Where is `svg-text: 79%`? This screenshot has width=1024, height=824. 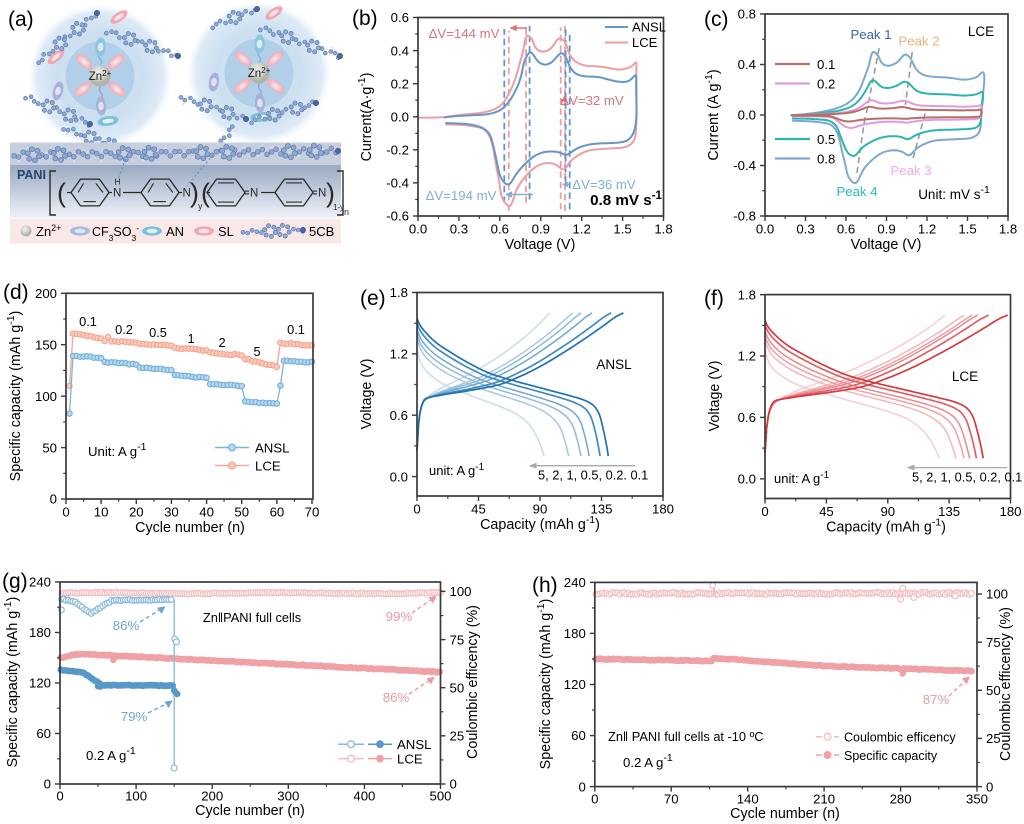
svg-text: 79% is located at coordinates (134, 716).